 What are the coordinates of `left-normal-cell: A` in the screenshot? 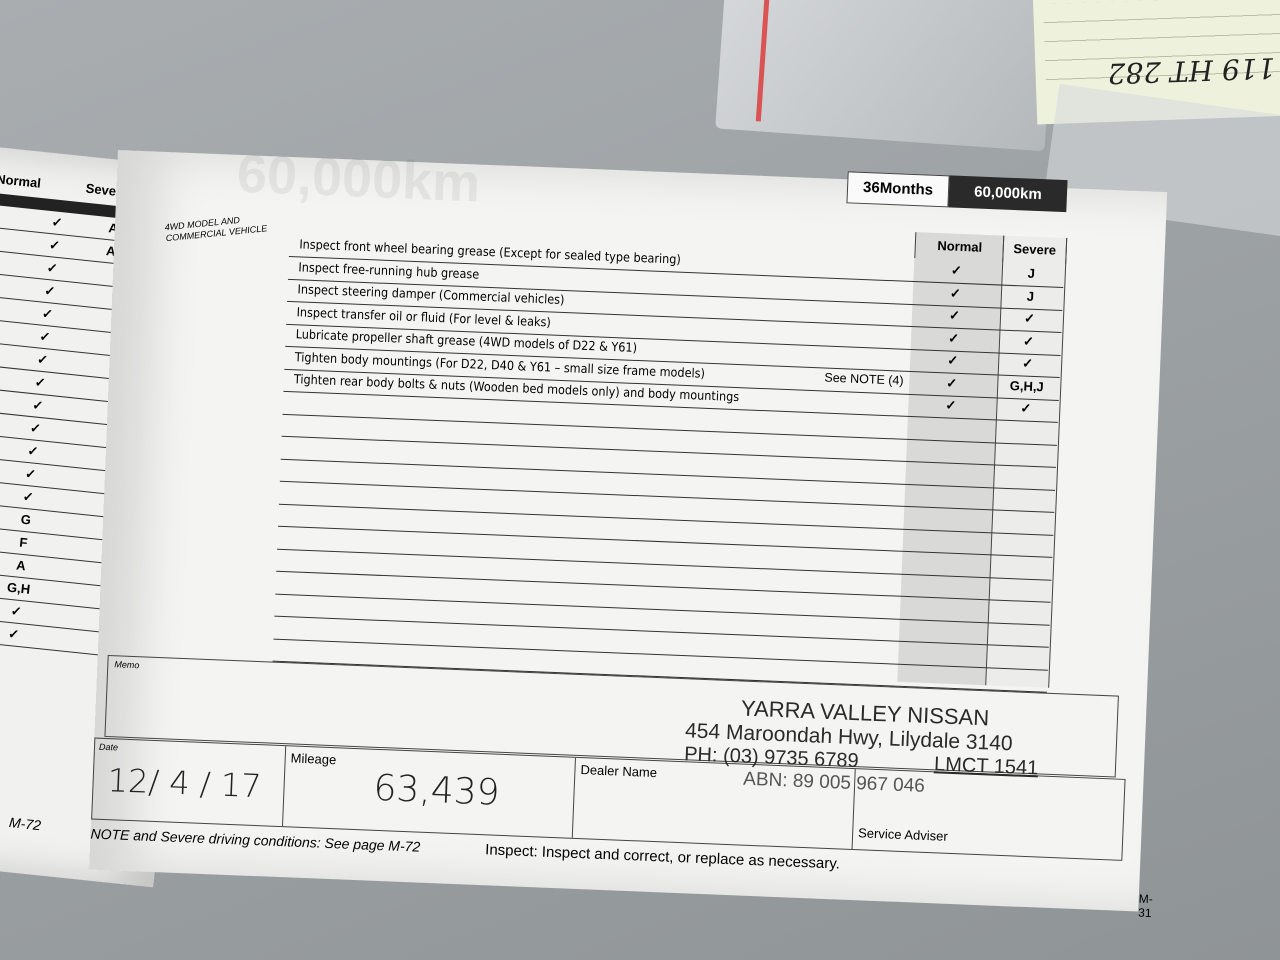 It's located at (21, 565).